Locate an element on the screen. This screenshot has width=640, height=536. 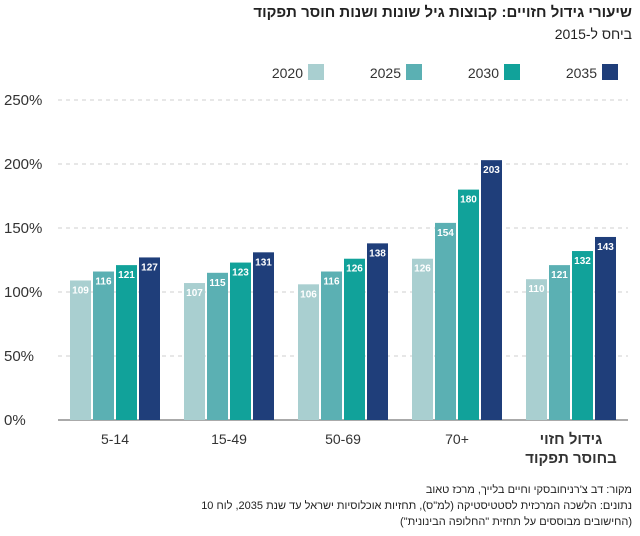
y-tick-label: 150% is located at coordinates (23, 228).